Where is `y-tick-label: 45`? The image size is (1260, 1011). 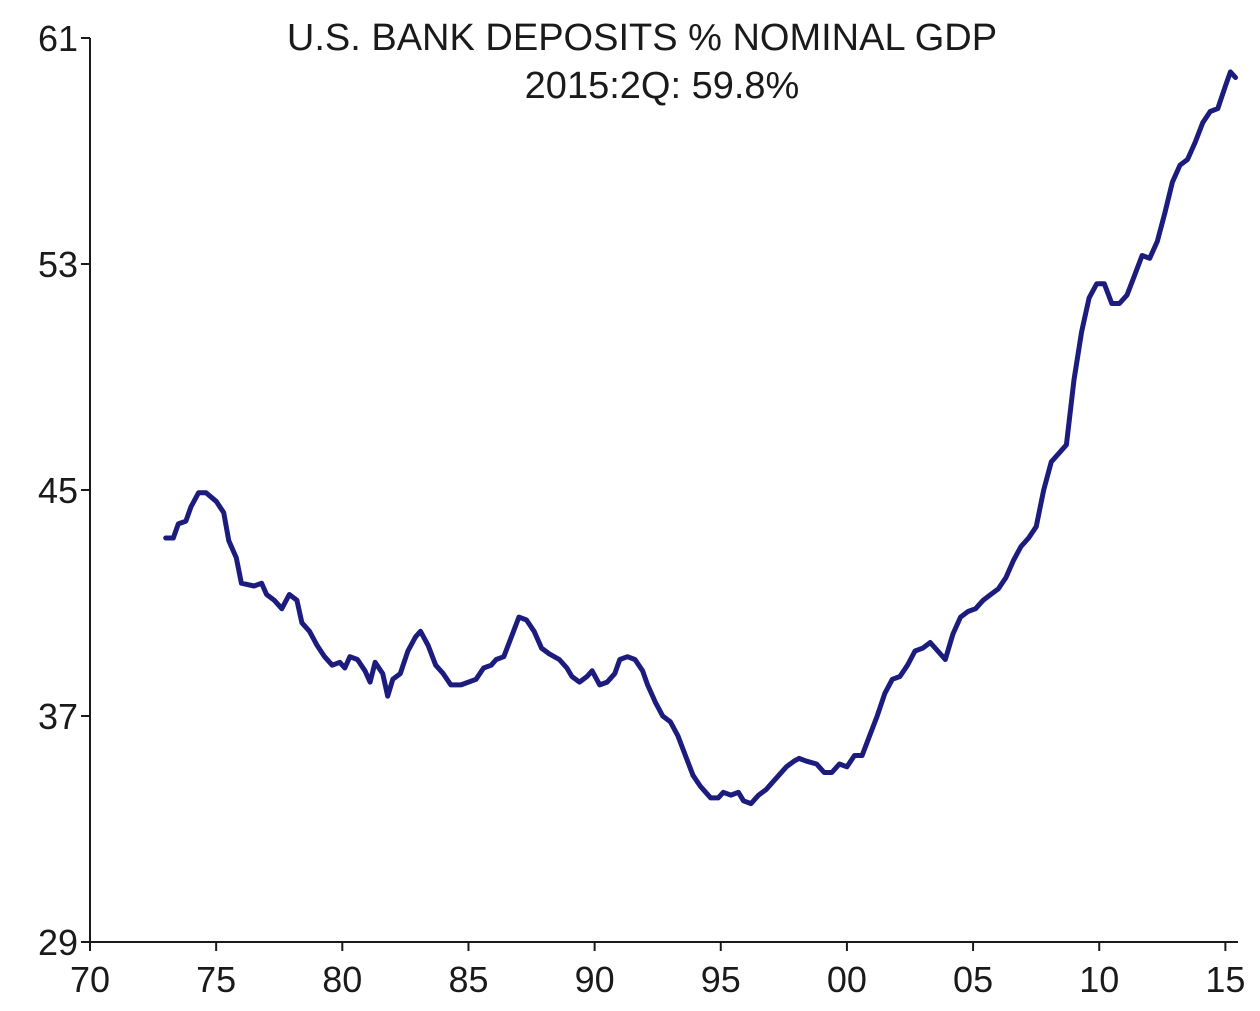
y-tick-label: 45 is located at coordinates (58, 490).